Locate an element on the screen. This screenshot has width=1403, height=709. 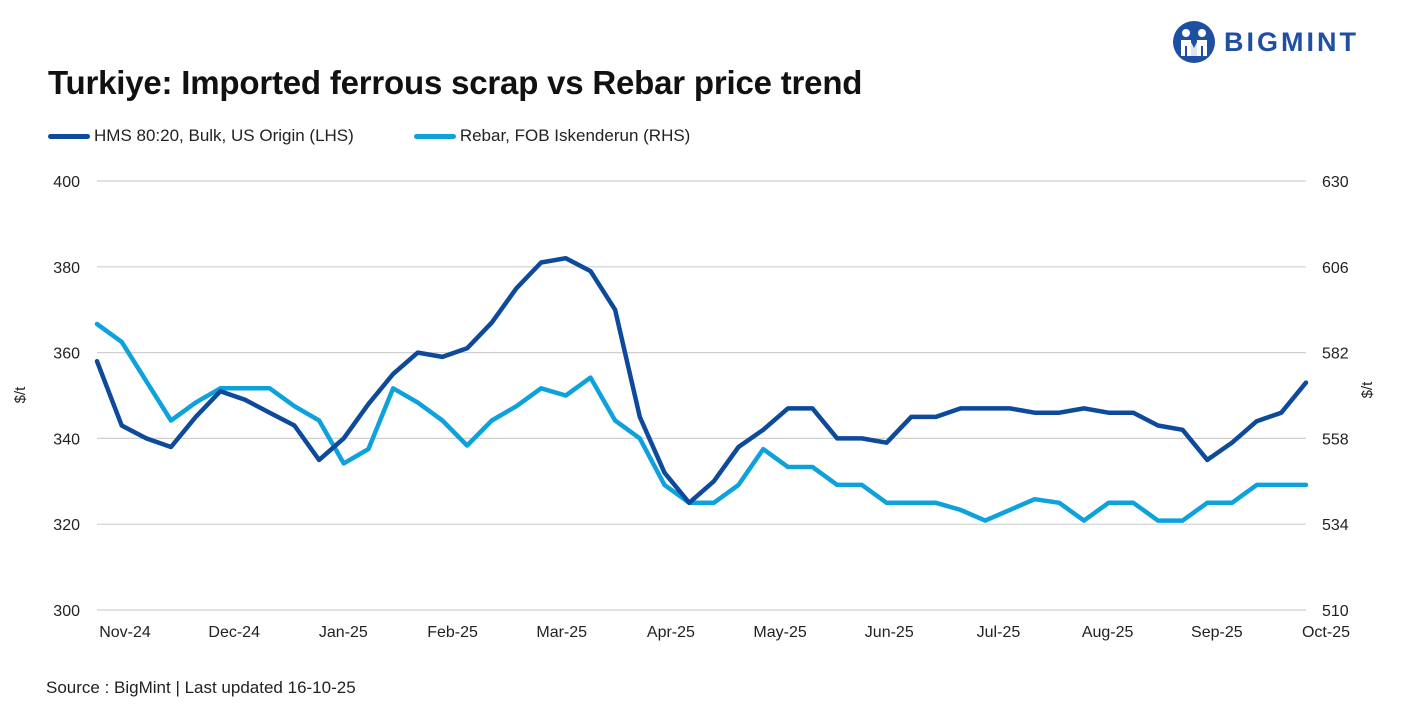
right-y-axis-ticks: 630 606 582 558 534 510 is located at coordinates (1335, 397).